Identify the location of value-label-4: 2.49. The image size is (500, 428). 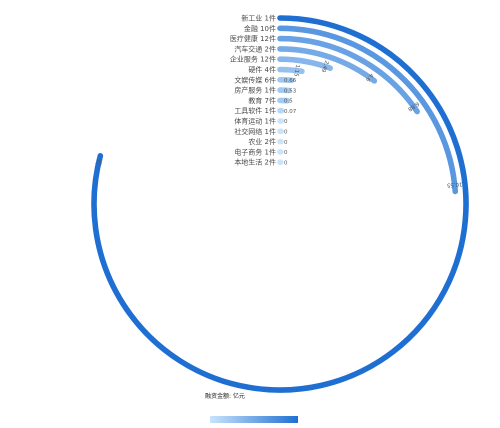
(324, 66).